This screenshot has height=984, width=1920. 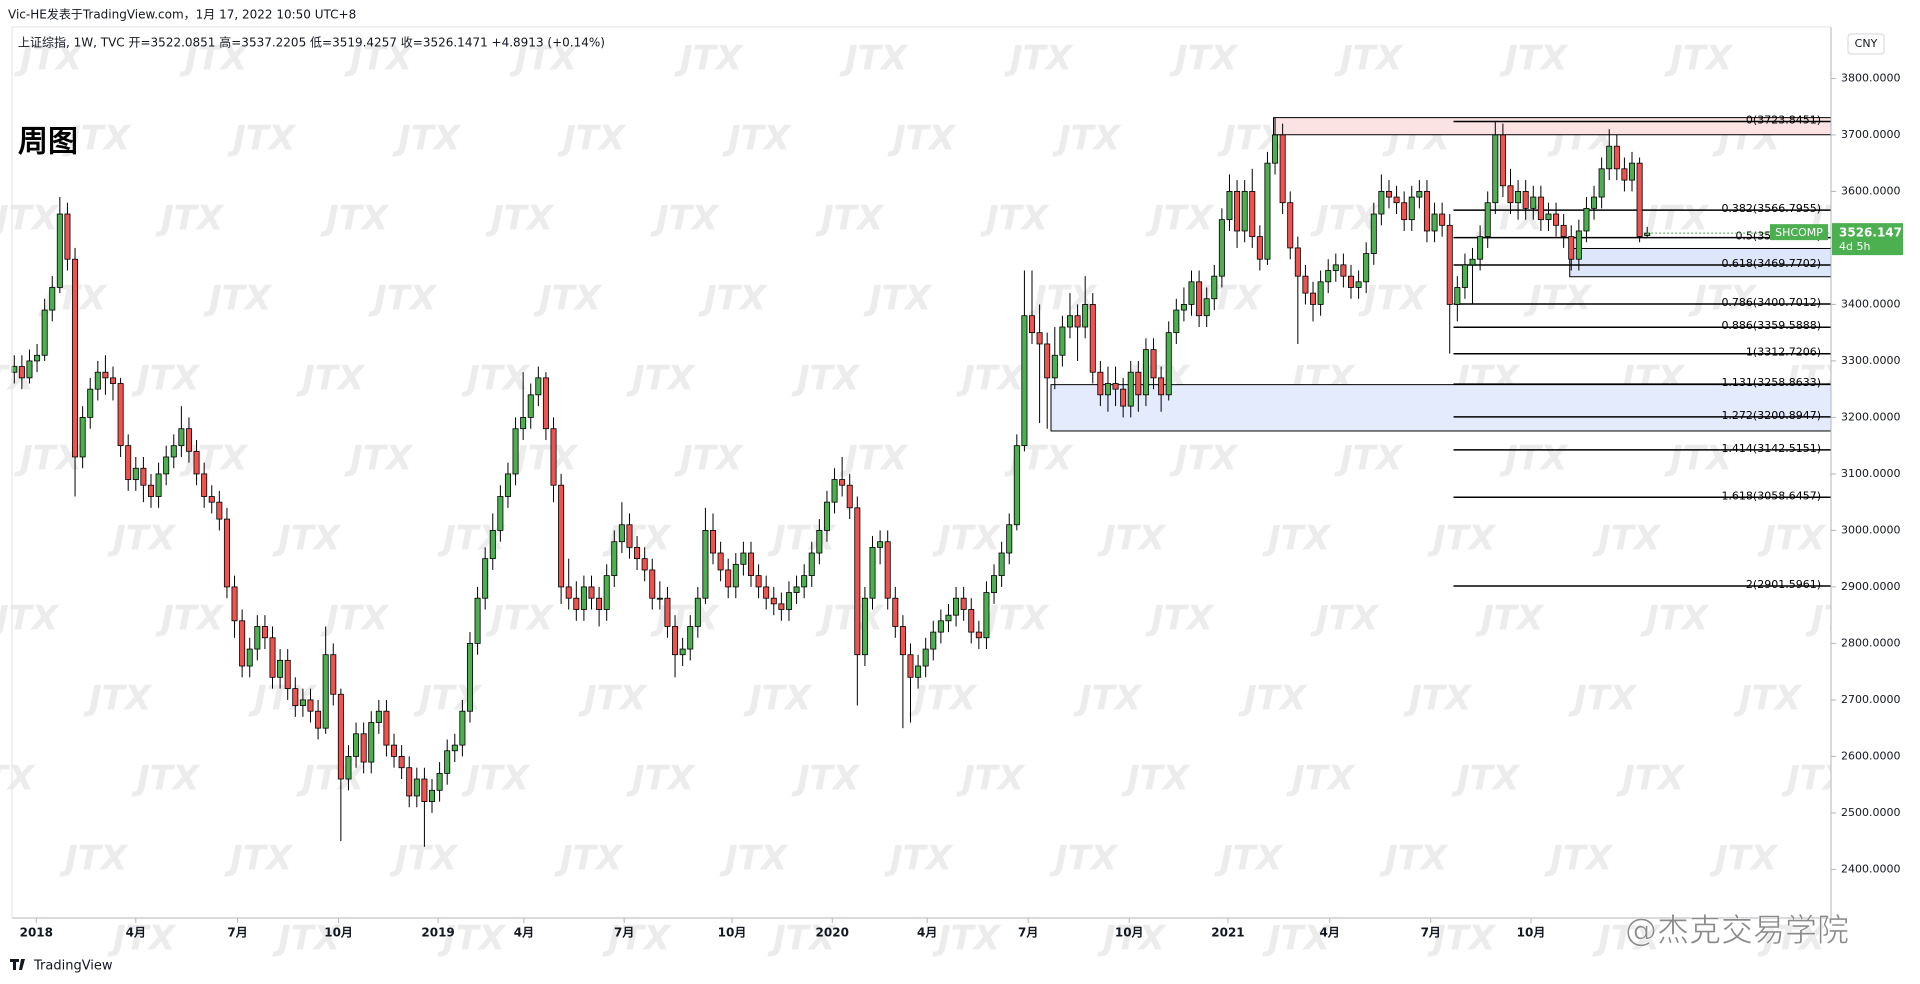 What do you see at coordinates (1871, 360) in the screenshot?
I see `y-tick-label: 3300.0000` at bounding box center [1871, 360].